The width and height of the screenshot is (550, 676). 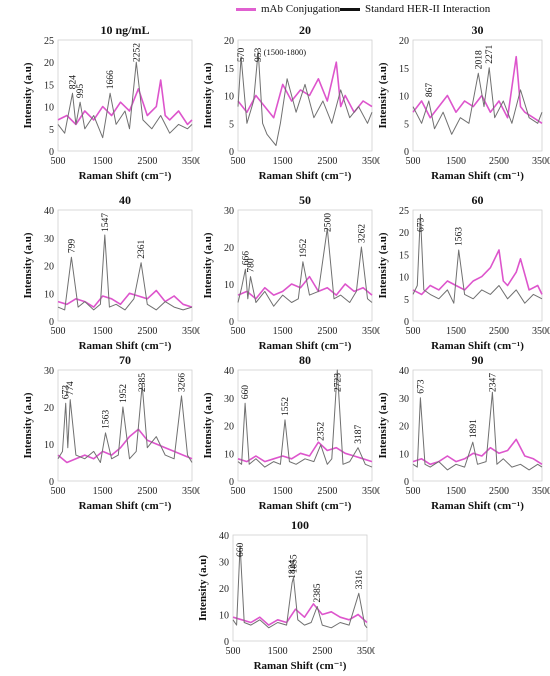 I want to click on range-annotation: (1500-1800), so click(x=285, y=52).